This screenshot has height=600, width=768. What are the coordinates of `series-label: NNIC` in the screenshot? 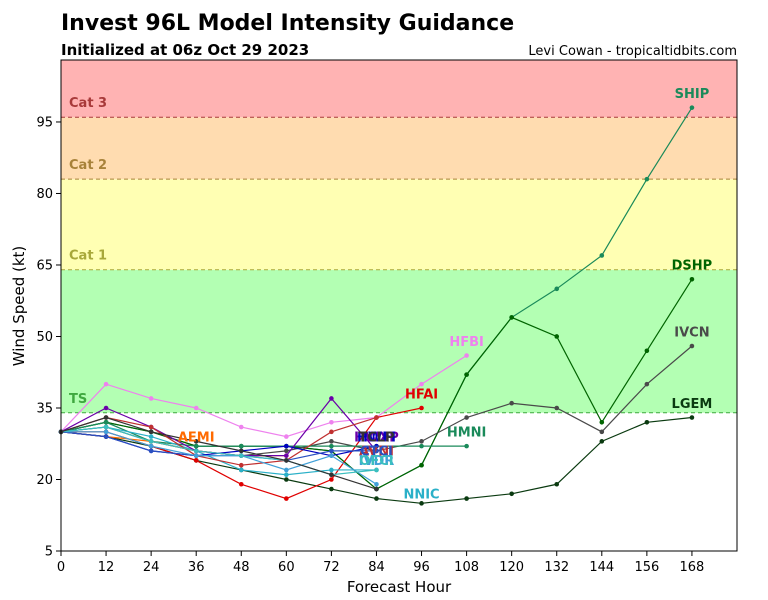 It's located at (421, 495).